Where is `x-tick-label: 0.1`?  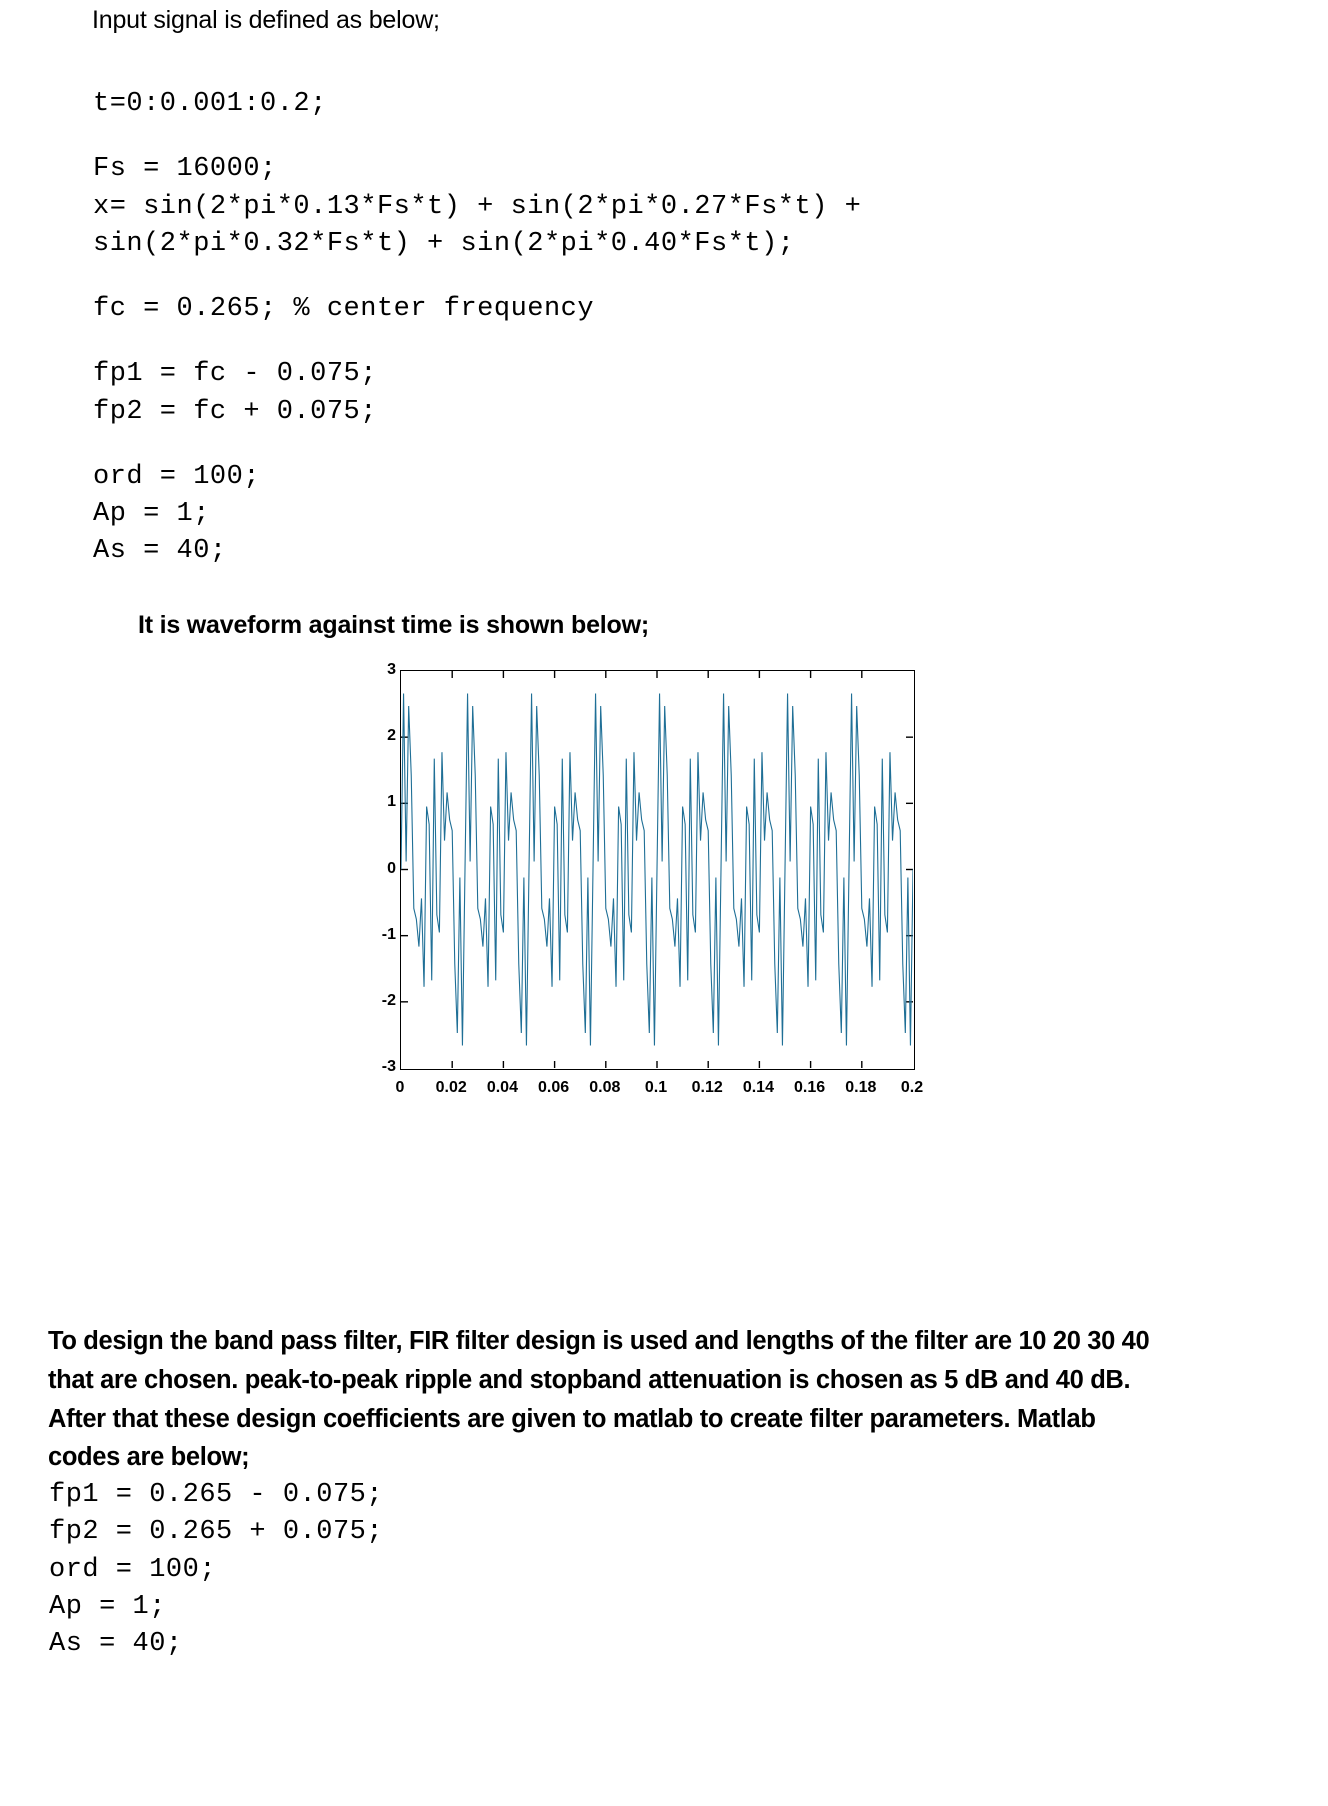
x-tick-label: 0.1 is located at coordinates (656, 1087).